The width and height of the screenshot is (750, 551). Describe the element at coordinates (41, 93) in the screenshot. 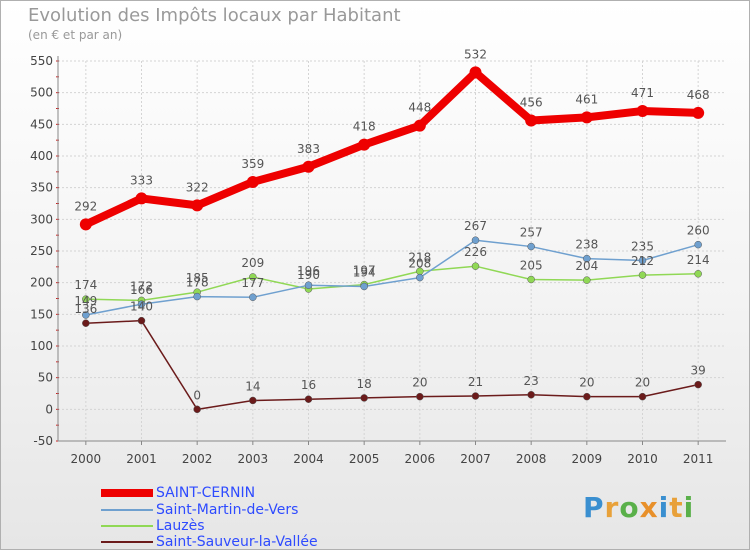

I see `y-tick-label: 500` at that location.